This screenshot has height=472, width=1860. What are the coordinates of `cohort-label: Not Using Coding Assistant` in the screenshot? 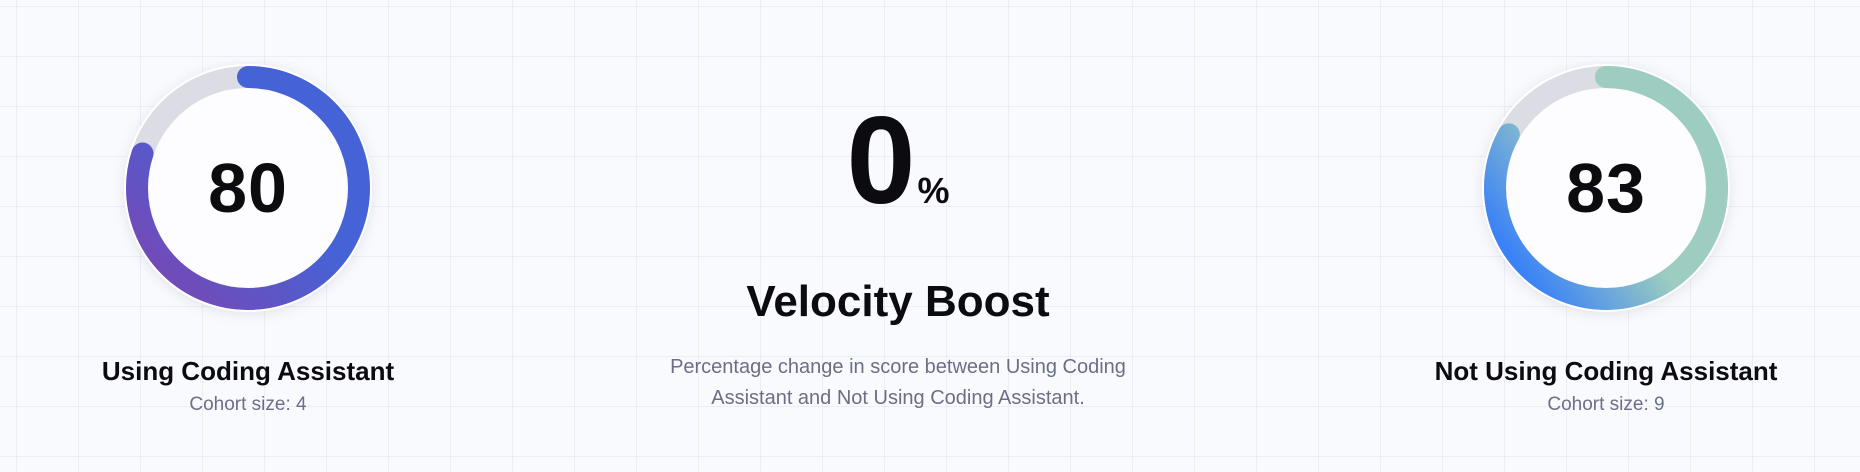 It's located at (1606, 371).